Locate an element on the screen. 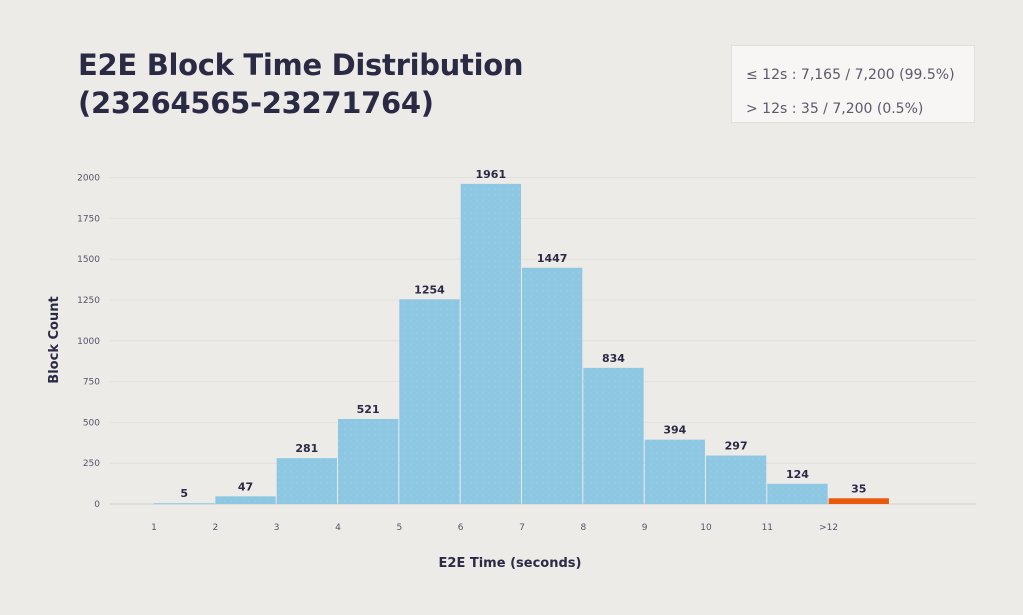  bar-value-label: 834 is located at coordinates (613, 358).